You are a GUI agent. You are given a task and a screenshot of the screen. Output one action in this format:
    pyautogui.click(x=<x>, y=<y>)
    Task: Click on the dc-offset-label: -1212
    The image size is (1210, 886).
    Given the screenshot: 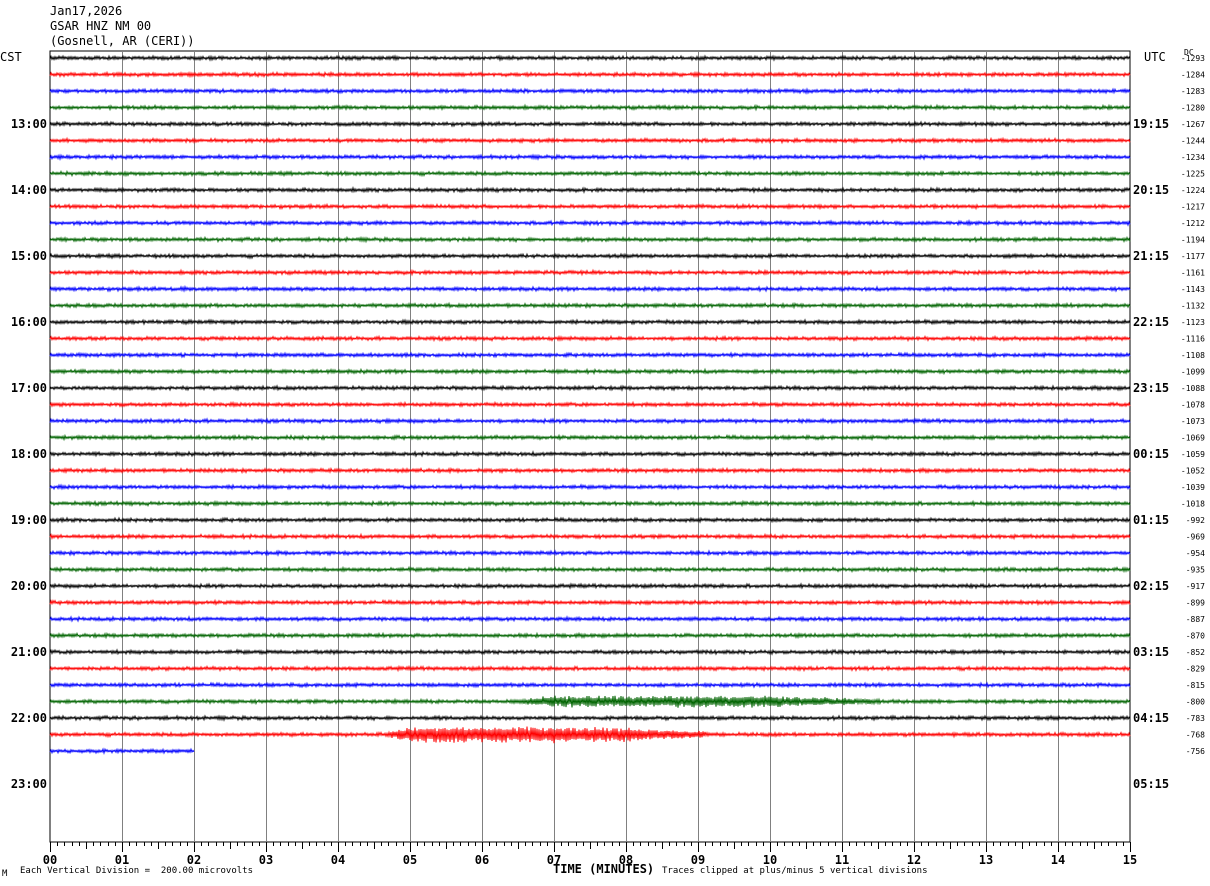 What is the action you would take?
    pyautogui.click(x=1193, y=223)
    